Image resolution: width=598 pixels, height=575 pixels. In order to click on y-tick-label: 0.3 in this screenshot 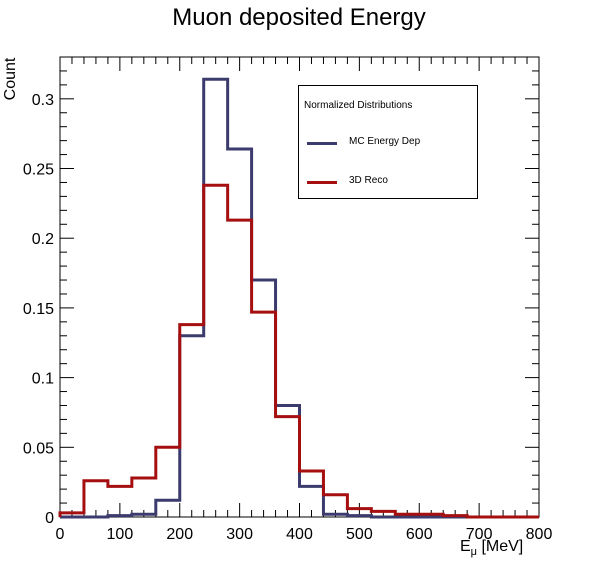, I will do `click(43, 100)`.